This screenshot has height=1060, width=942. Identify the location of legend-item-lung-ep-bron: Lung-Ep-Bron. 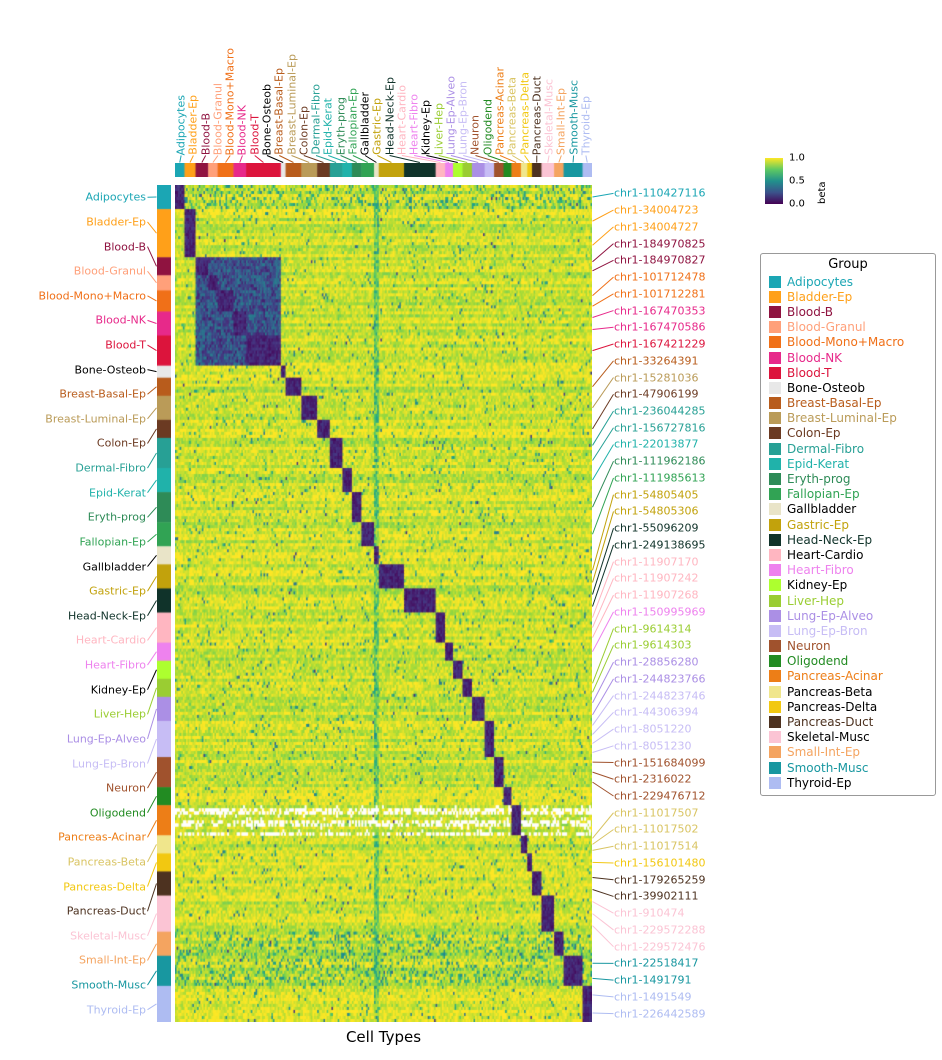
(848, 630).